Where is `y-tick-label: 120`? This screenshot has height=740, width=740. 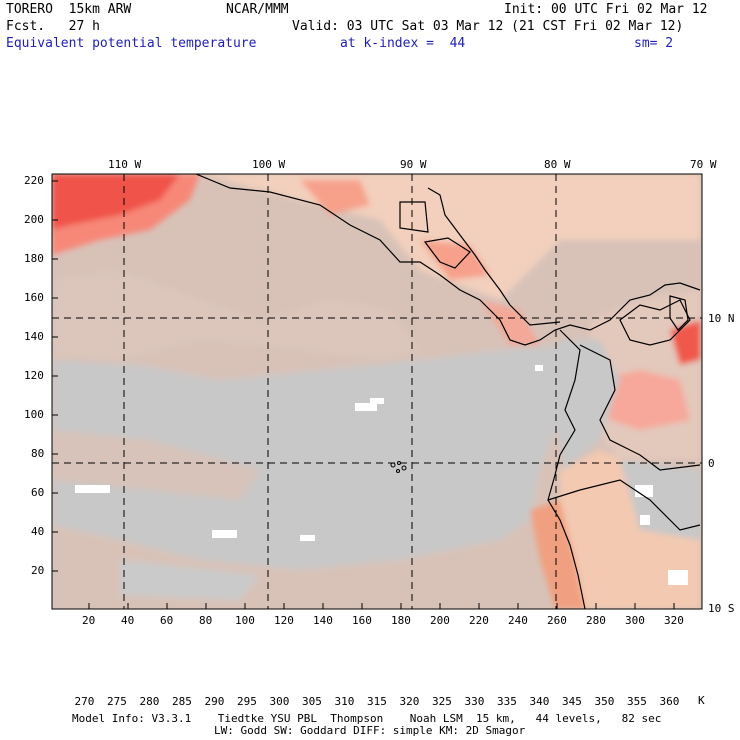
y-tick-label: 120 is located at coordinates (34, 375).